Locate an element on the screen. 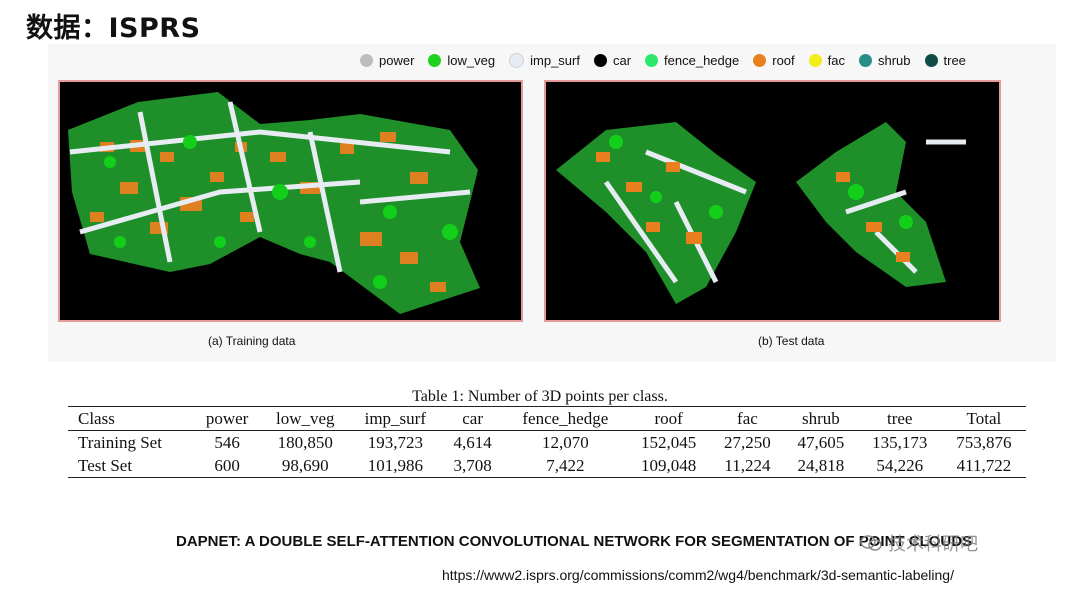 The height and width of the screenshot is (600, 1080). table-cell: 180,850 is located at coordinates (305, 442).